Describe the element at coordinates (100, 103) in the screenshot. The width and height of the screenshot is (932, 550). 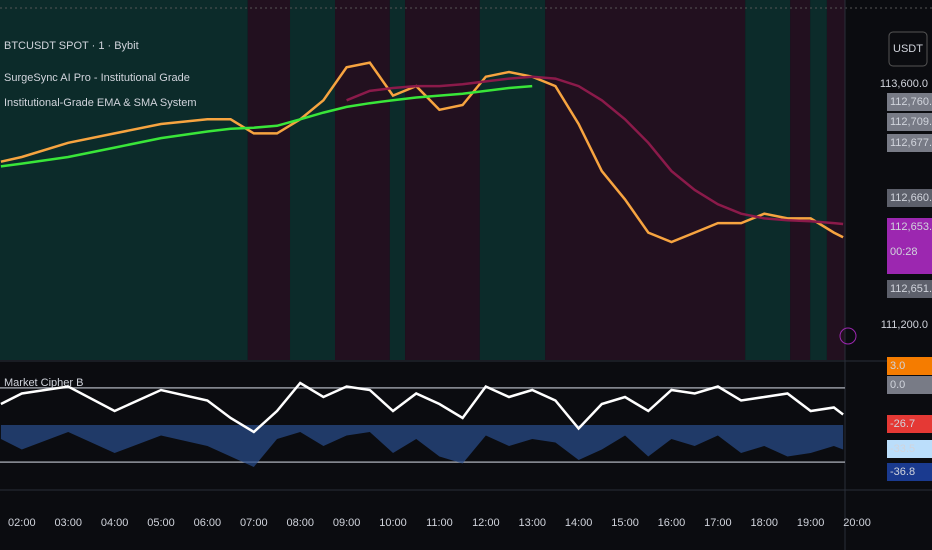
I see `indicator-label: Institutional-Grade EMA & SMA System` at that location.